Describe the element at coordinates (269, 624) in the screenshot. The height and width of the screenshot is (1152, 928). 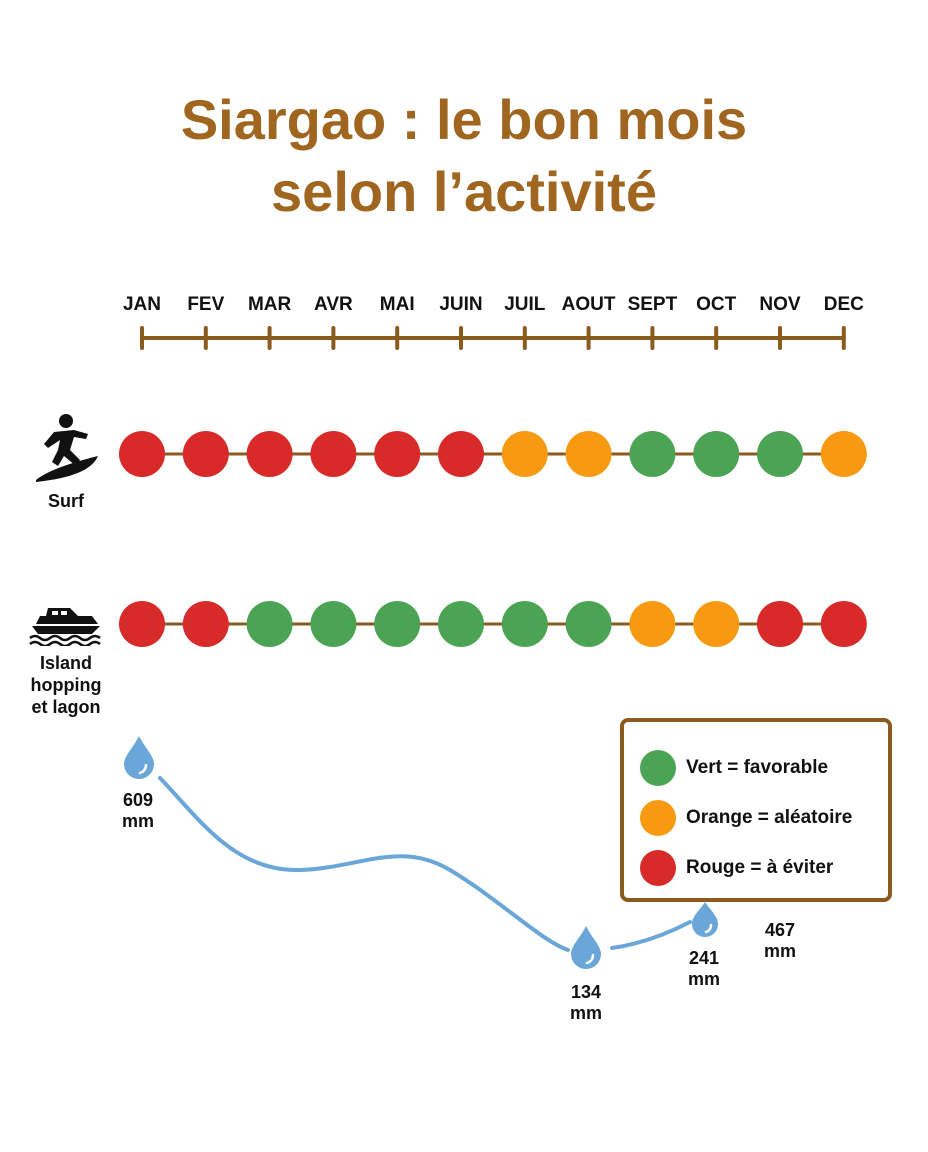
I see `rating-dot-mar-green` at that location.